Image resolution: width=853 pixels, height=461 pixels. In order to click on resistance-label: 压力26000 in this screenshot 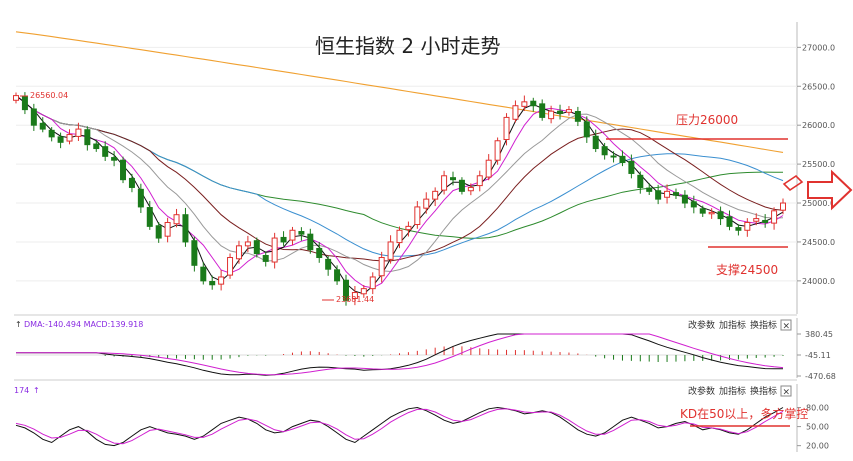, I will do `click(707, 120)`.